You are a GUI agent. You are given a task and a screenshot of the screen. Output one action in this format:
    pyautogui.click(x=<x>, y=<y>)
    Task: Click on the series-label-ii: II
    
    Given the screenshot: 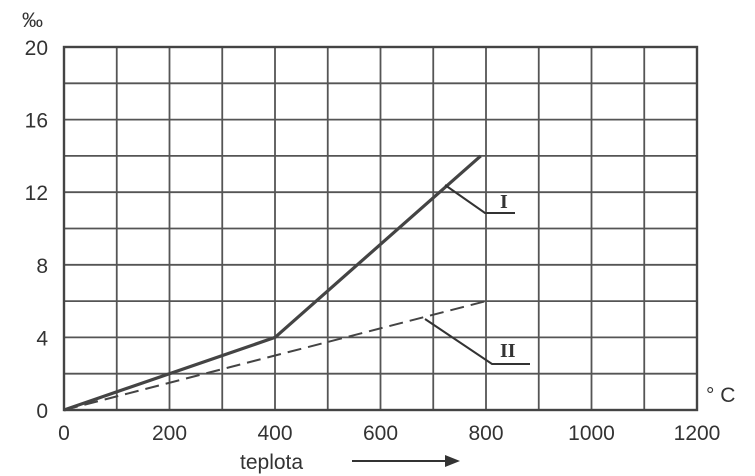 What is the action you would take?
    pyautogui.click(x=508, y=351)
    